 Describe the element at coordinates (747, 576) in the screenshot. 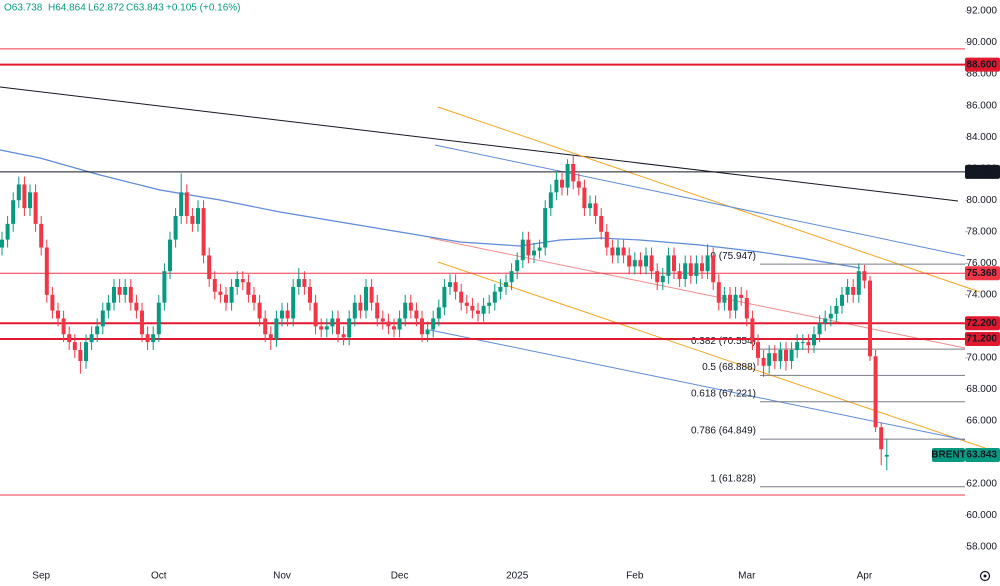

I see `x-tick-label: Mar` at that location.